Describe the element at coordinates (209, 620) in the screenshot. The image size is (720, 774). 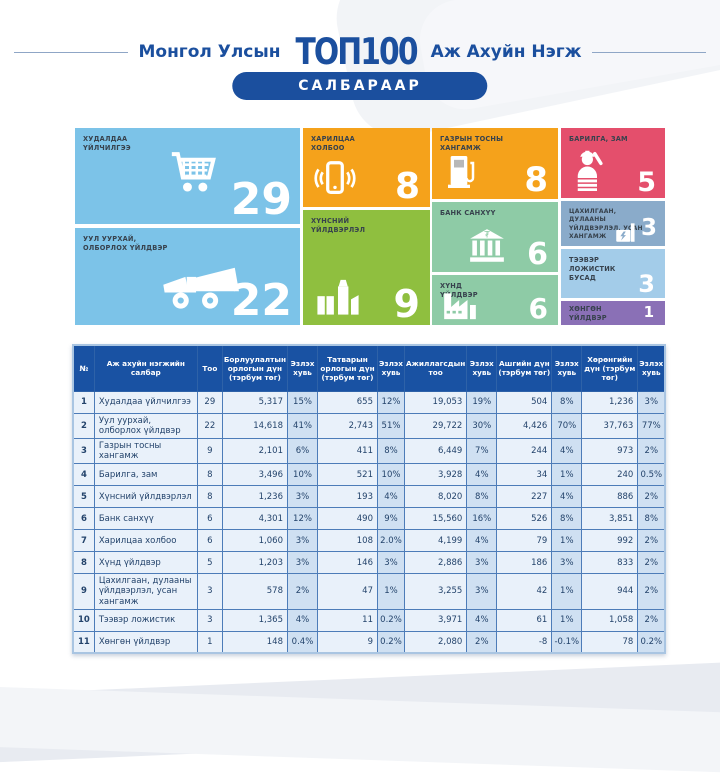
I see `cell-count: 3` at that location.